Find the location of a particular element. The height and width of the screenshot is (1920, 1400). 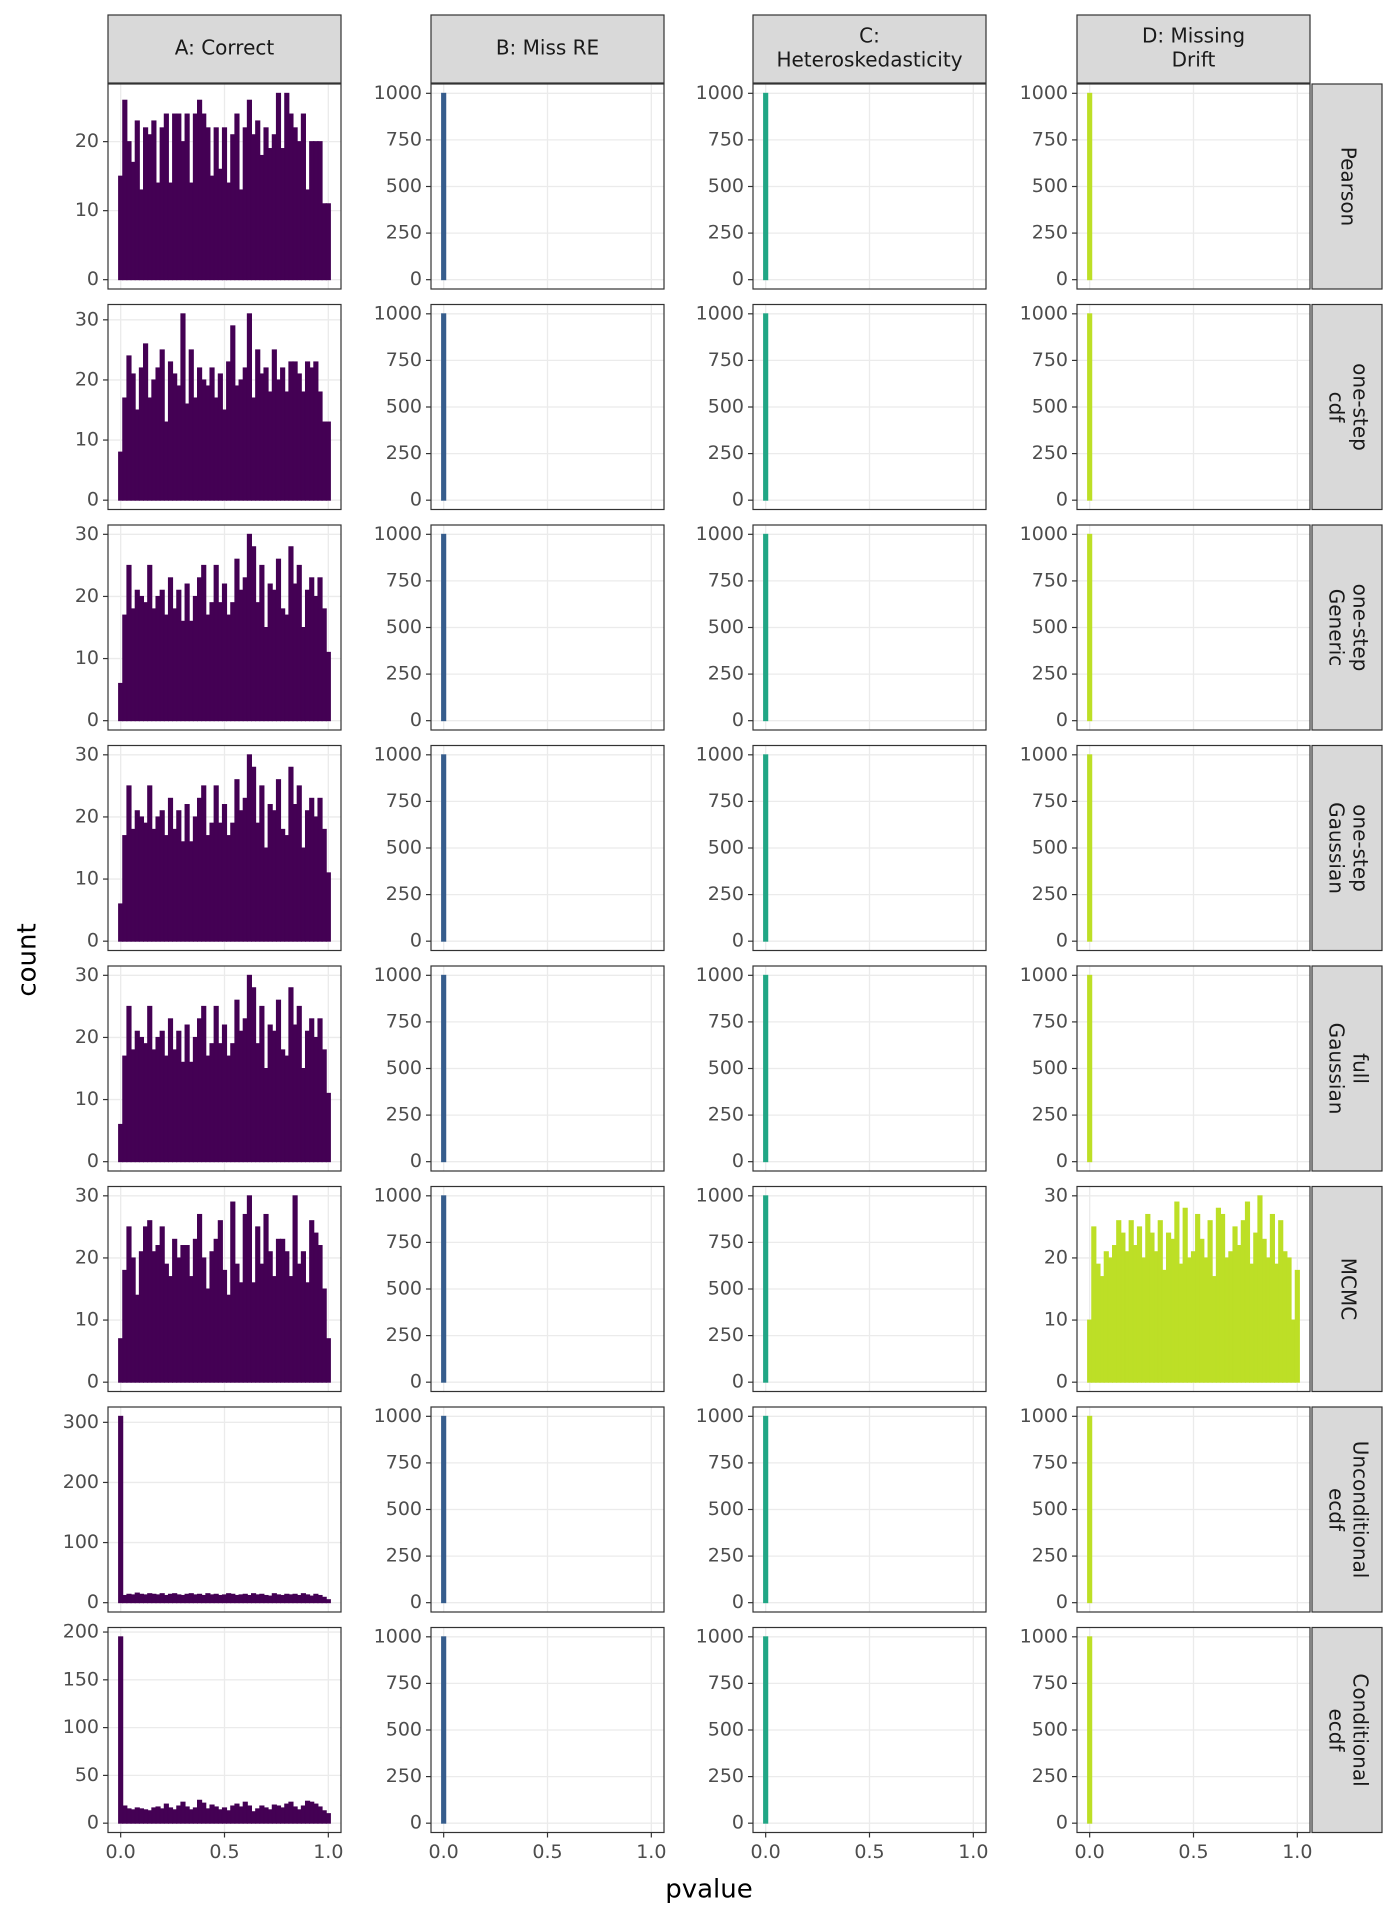

row-strip-label-group: MCMC is located at coordinates (1349, 1289).